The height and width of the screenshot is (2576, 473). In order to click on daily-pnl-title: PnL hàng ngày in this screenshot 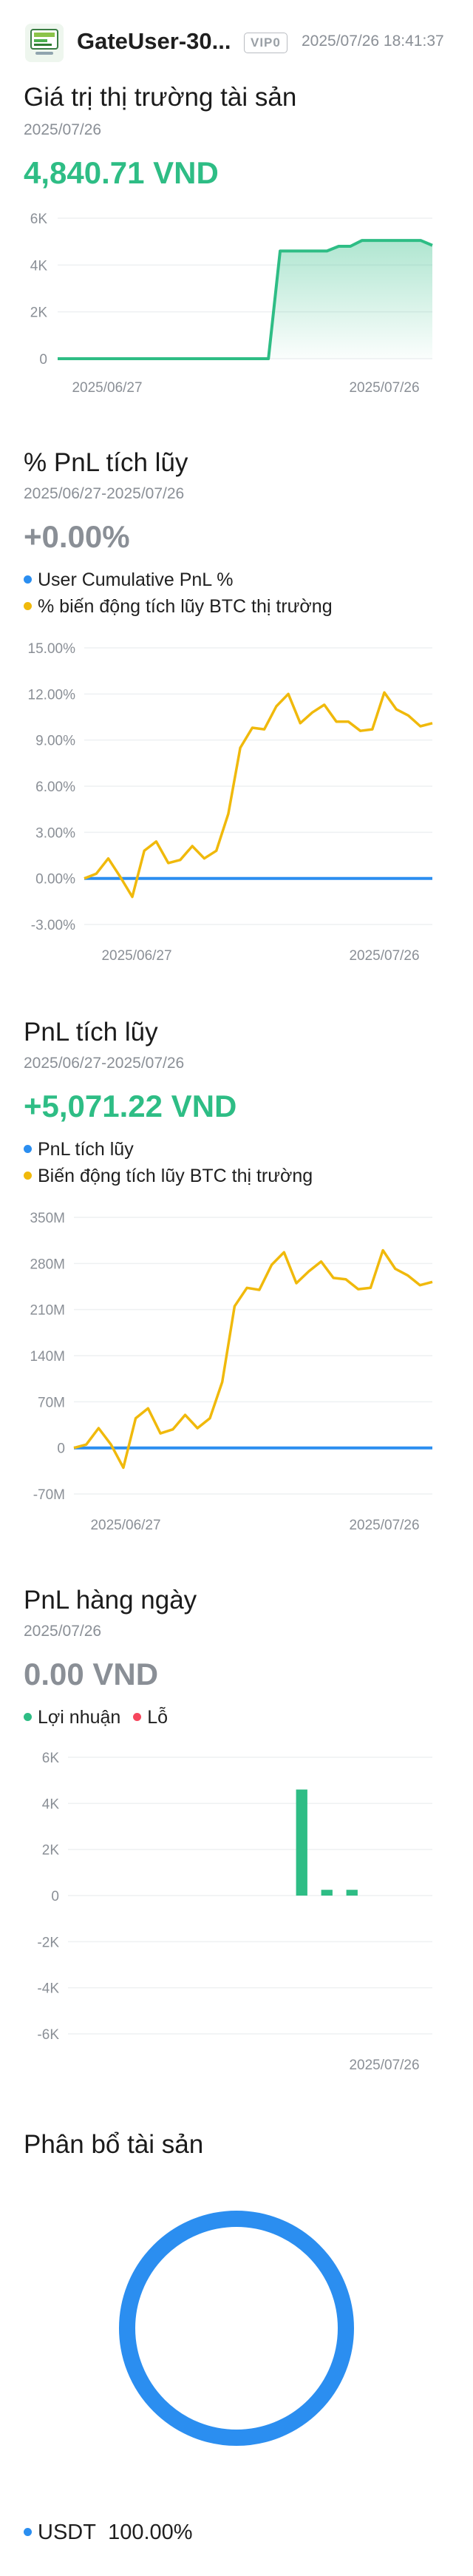, I will do `click(110, 1600)`.